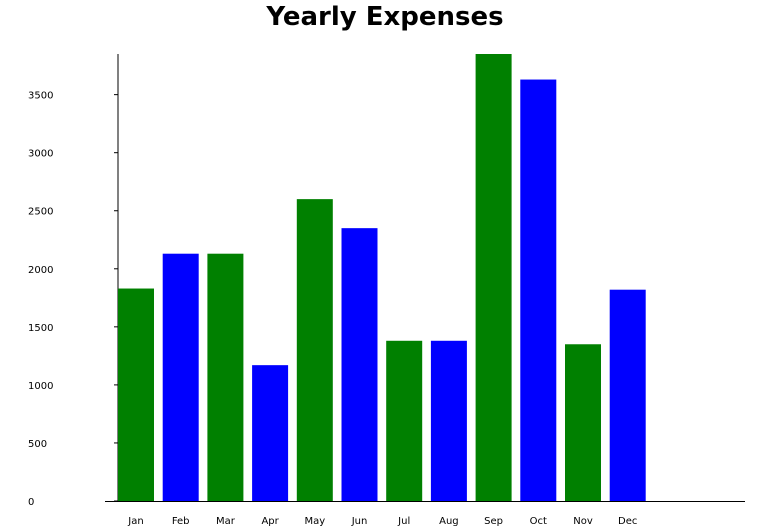 The width and height of the screenshot is (762, 530). What do you see at coordinates (40, 270) in the screenshot?
I see `y-tick-label: 2000` at bounding box center [40, 270].